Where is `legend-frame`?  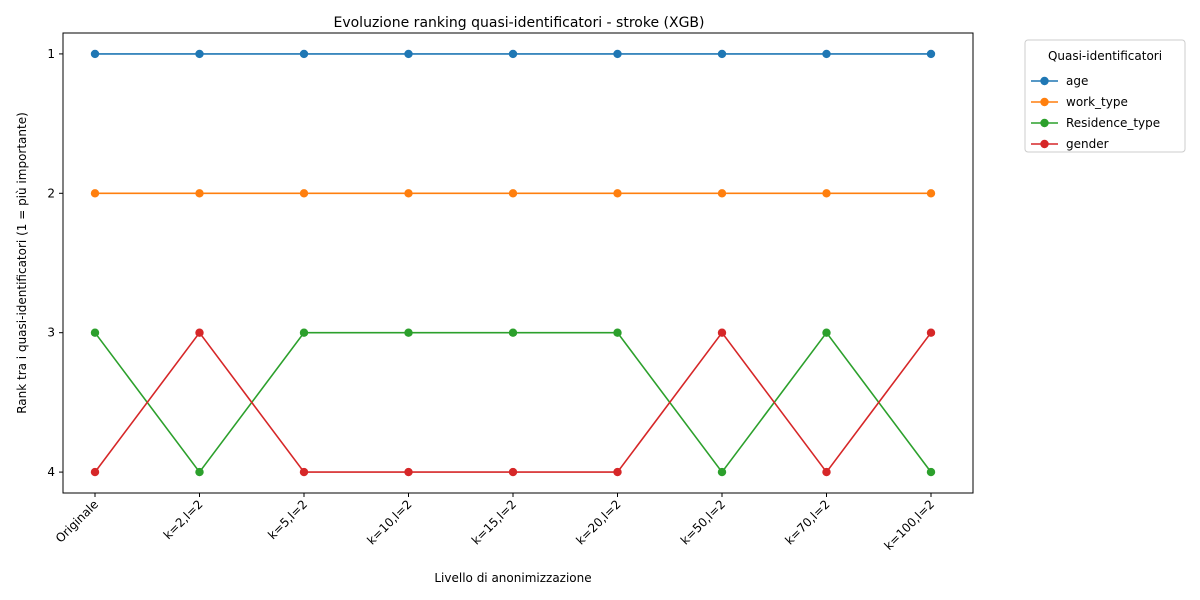
legend-frame is located at coordinates (1105, 96).